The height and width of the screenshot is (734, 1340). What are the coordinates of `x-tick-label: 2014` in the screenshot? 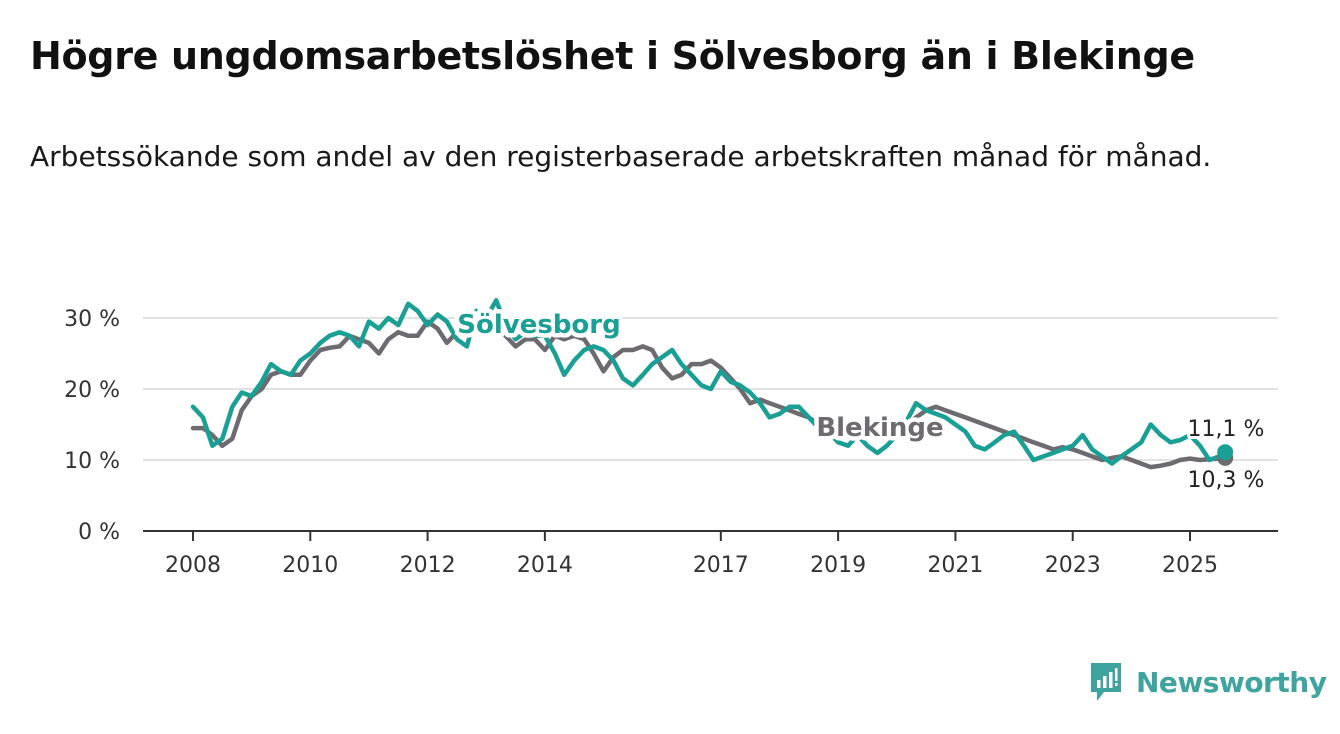 It's located at (545, 565).